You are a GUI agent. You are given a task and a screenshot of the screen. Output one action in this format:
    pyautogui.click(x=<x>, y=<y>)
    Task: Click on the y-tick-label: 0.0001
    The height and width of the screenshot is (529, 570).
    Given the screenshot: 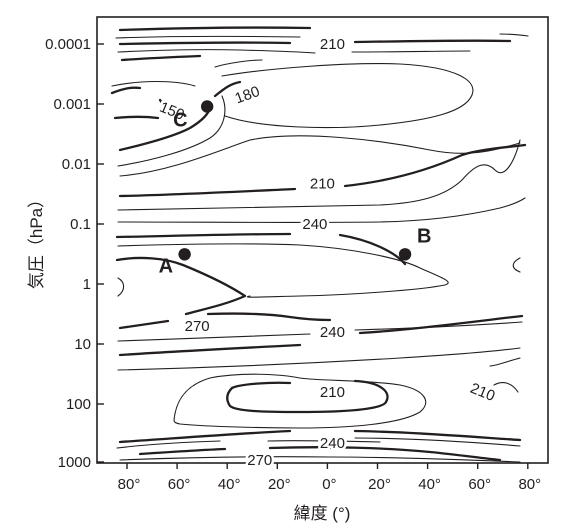 What is the action you would take?
    pyautogui.click(x=68, y=44)
    